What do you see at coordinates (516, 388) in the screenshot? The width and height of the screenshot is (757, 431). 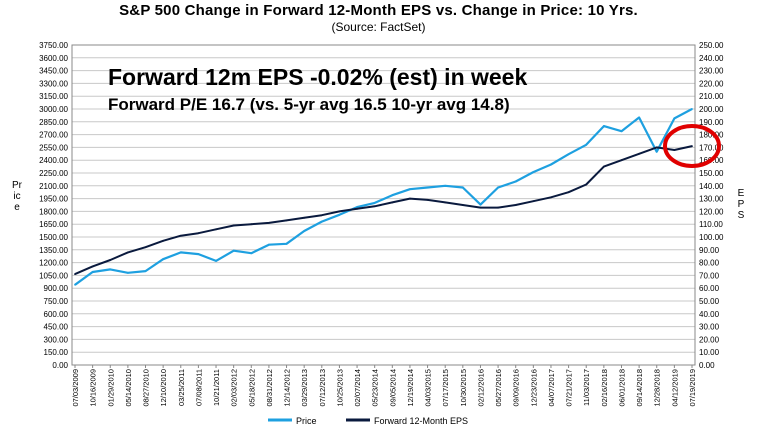 I see `x-tick-label: 09/09/2016` at bounding box center [516, 388].